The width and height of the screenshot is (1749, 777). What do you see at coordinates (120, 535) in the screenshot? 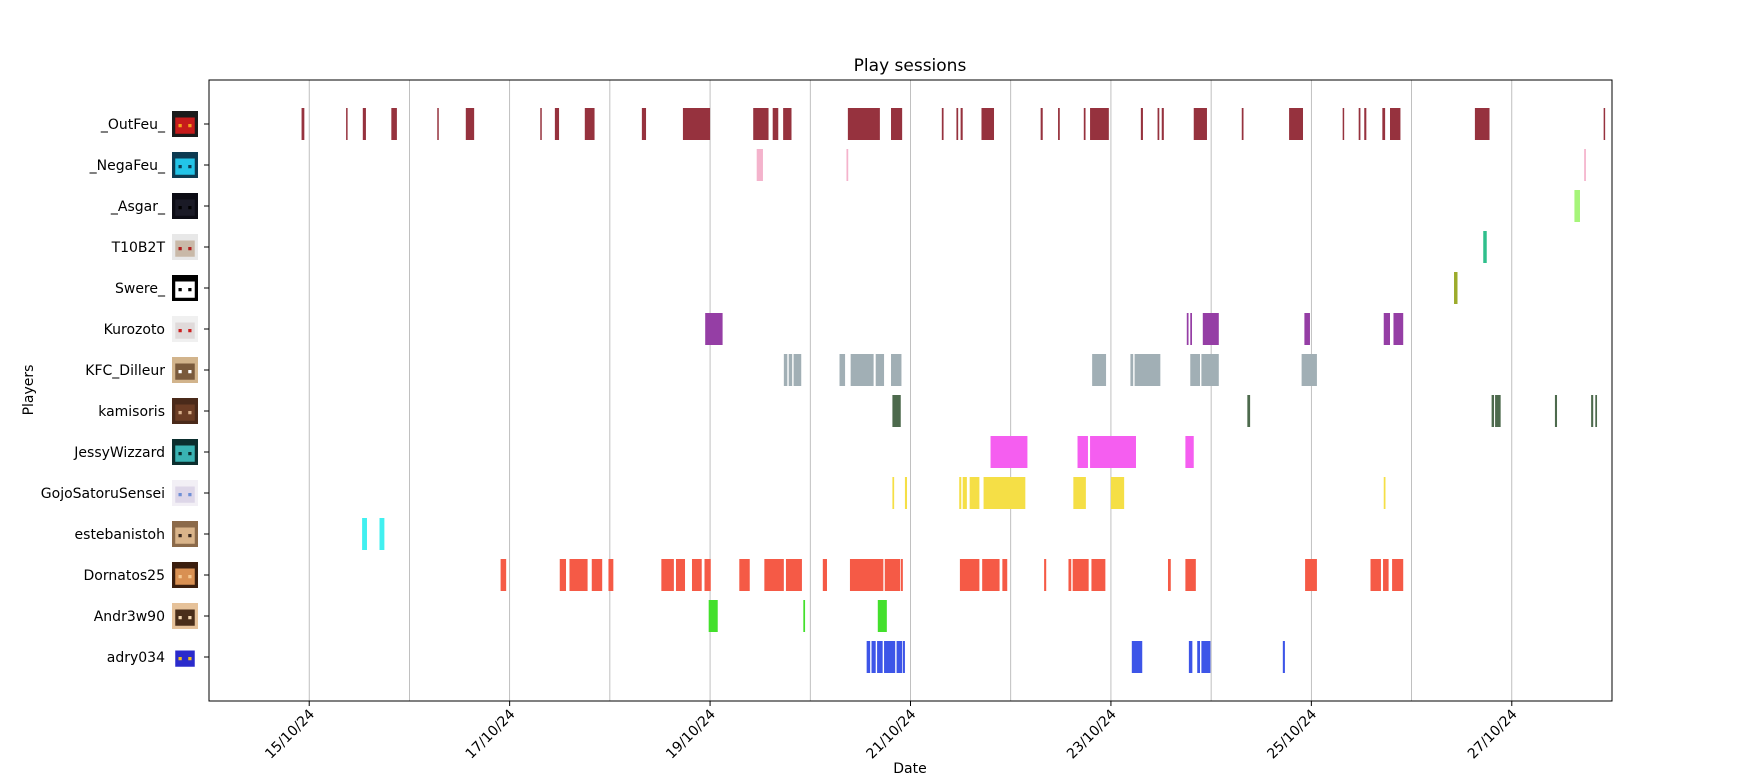
I see `player-label: estebanistoh` at bounding box center [120, 535].